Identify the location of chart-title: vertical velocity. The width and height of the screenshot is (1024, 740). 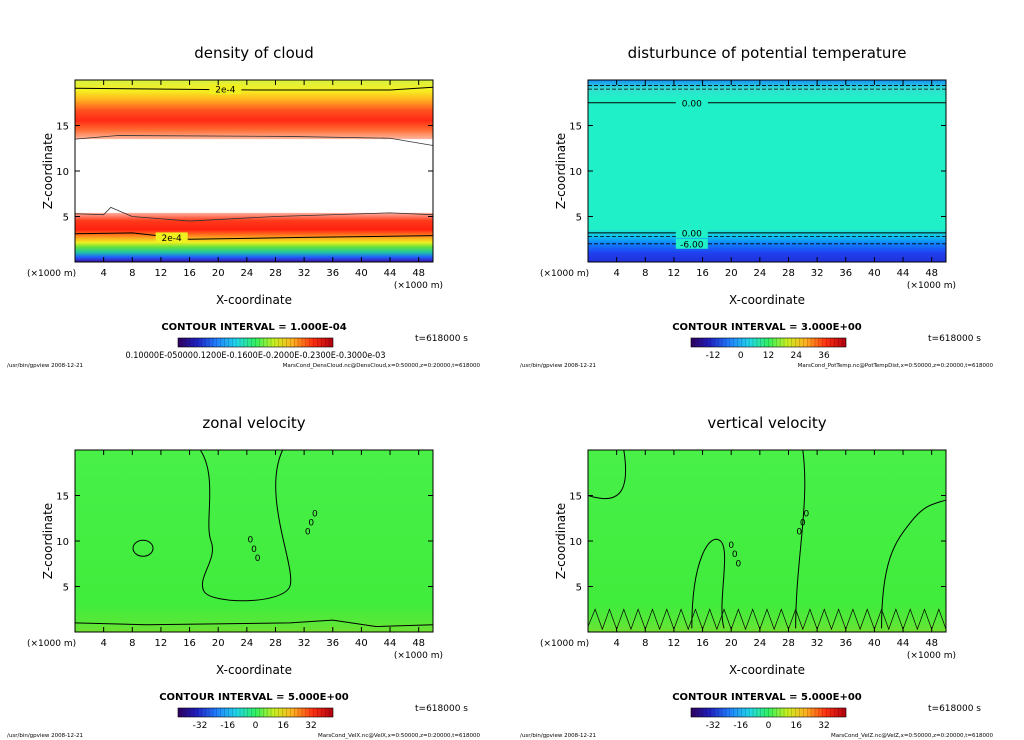
(766, 423).